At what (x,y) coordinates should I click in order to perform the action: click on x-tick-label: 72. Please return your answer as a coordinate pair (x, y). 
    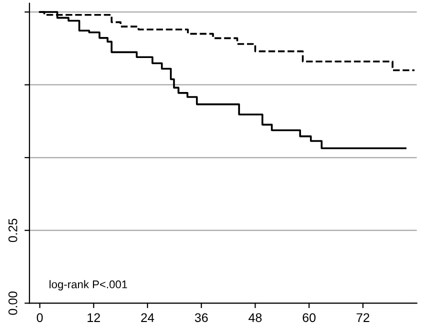
    Looking at the image, I should click on (363, 317).